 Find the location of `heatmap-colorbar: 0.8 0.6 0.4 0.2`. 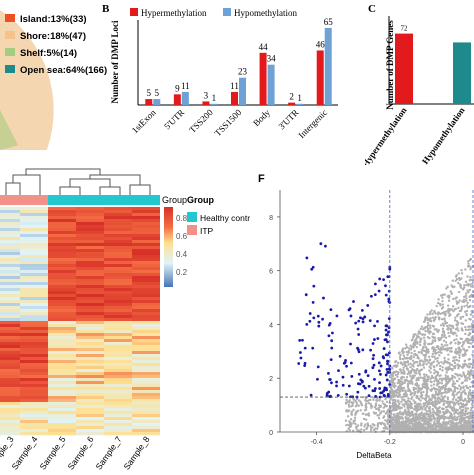

heatmap-colorbar: 0.8 0.6 0.4 0.2 is located at coordinates (176, 247).